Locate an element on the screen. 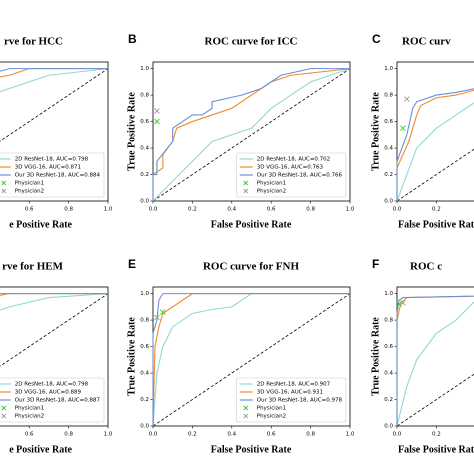  legend-label: Our 3D ResNet-18, AUC=0.978 is located at coordinates (300, 401).